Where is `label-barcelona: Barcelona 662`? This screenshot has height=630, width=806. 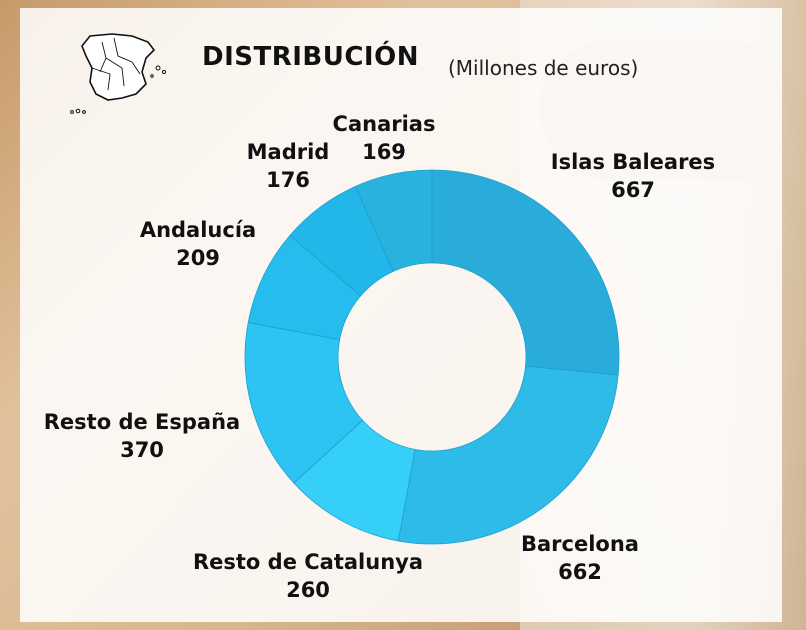 label-barcelona: Barcelona 662 is located at coordinates (580, 558).